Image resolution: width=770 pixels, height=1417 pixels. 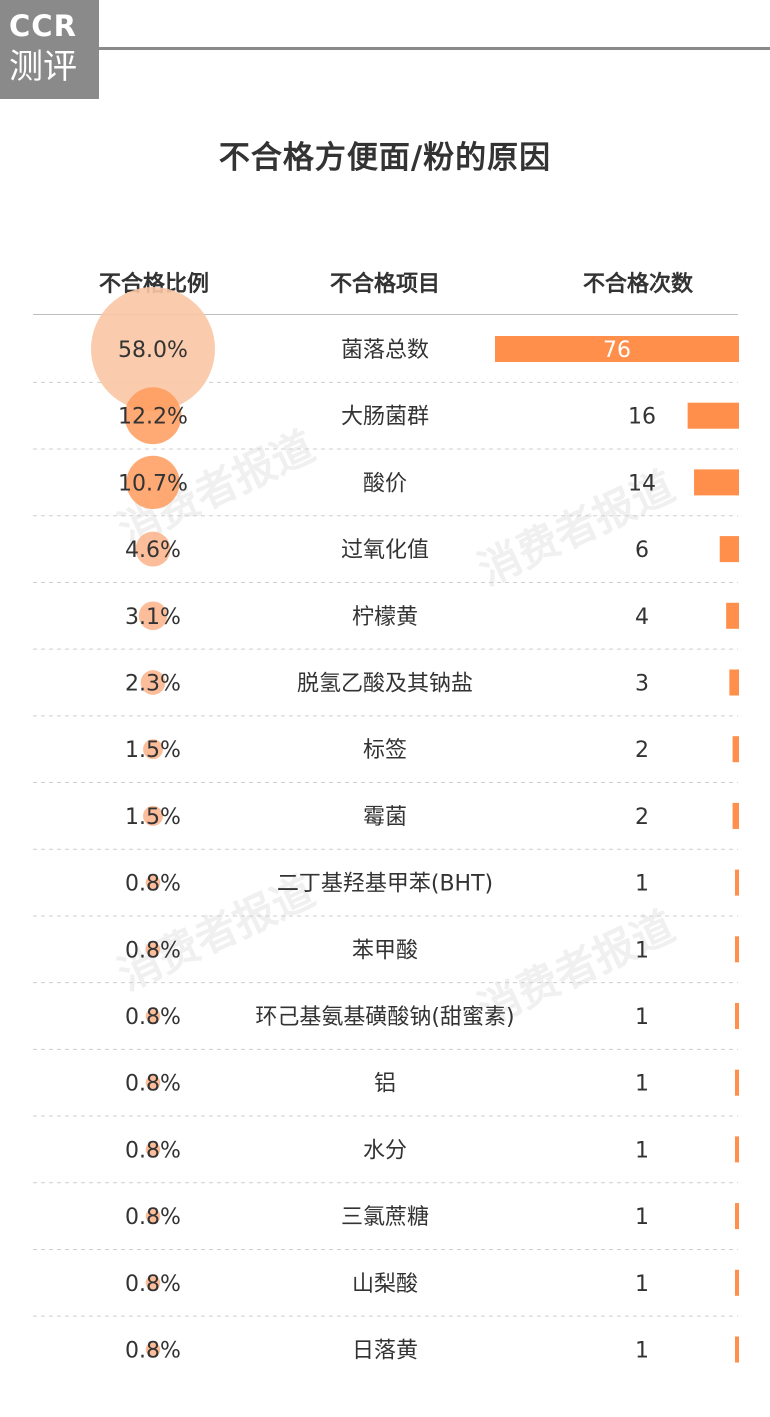 I want to click on item-label: 铝, so click(x=385, y=1084).